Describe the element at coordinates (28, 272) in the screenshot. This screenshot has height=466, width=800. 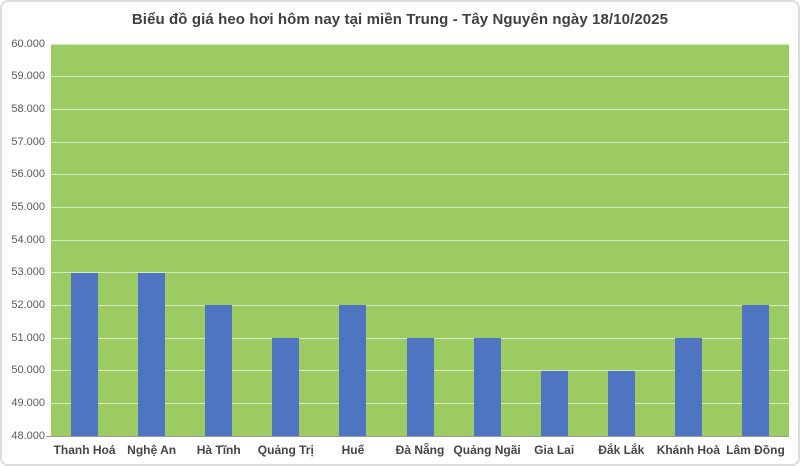
I see `y-tick-label: 53.000` at that location.